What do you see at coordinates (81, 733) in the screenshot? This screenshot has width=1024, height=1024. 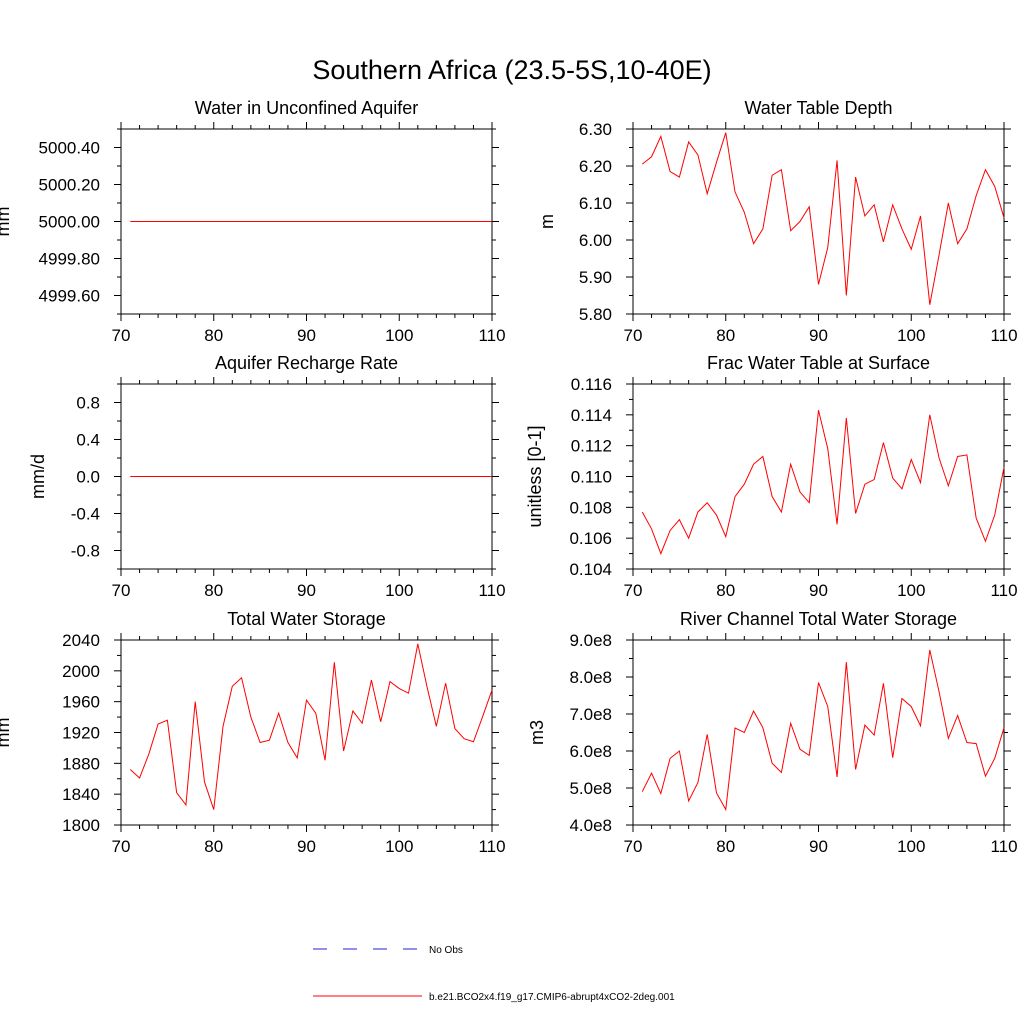 I see `y-tick-label: 1920` at bounding box center [81, 733].